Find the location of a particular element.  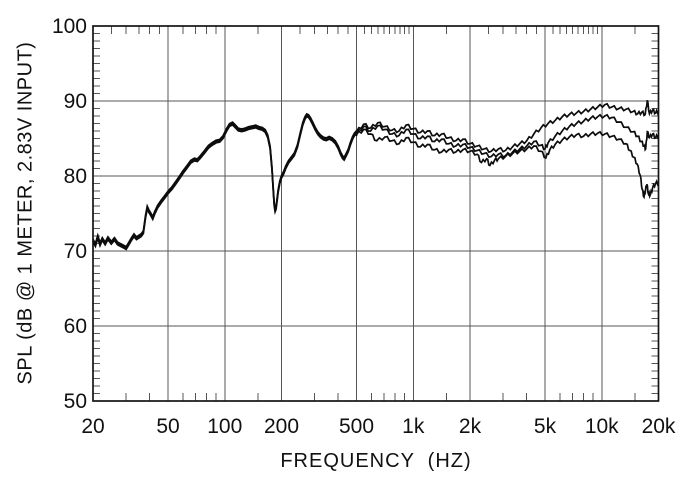

x-axis-title: FREQUENCY (HZ) is located at coordinates (376, 461).